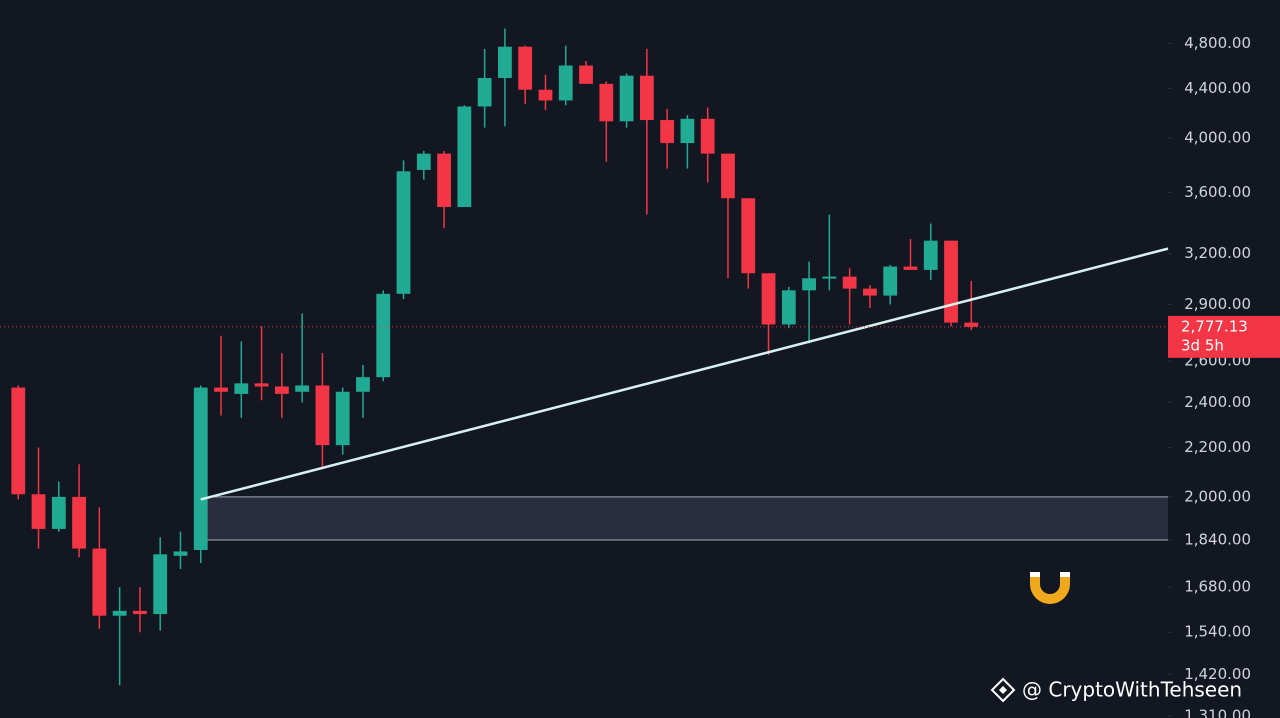 This screenshot has width=1280, height=718. Describe the element at coordinates (1003, 690) in the screenshot. I see `watermark-icon` at that location.